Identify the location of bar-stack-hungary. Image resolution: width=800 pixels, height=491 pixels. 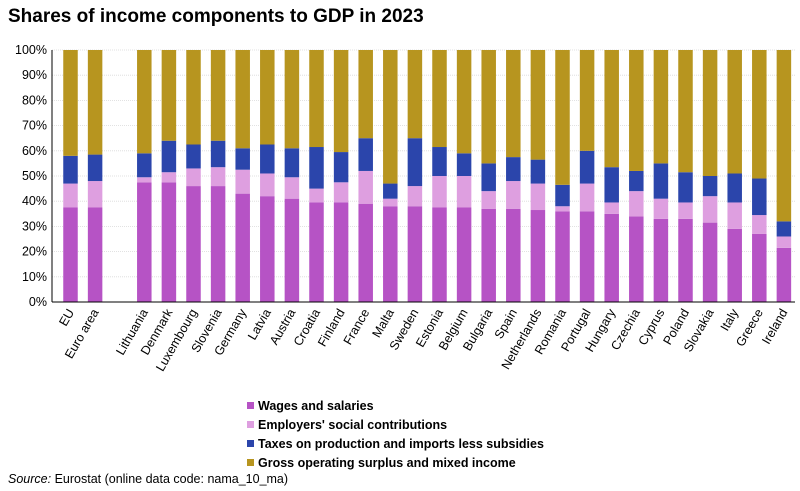
(611, 176).